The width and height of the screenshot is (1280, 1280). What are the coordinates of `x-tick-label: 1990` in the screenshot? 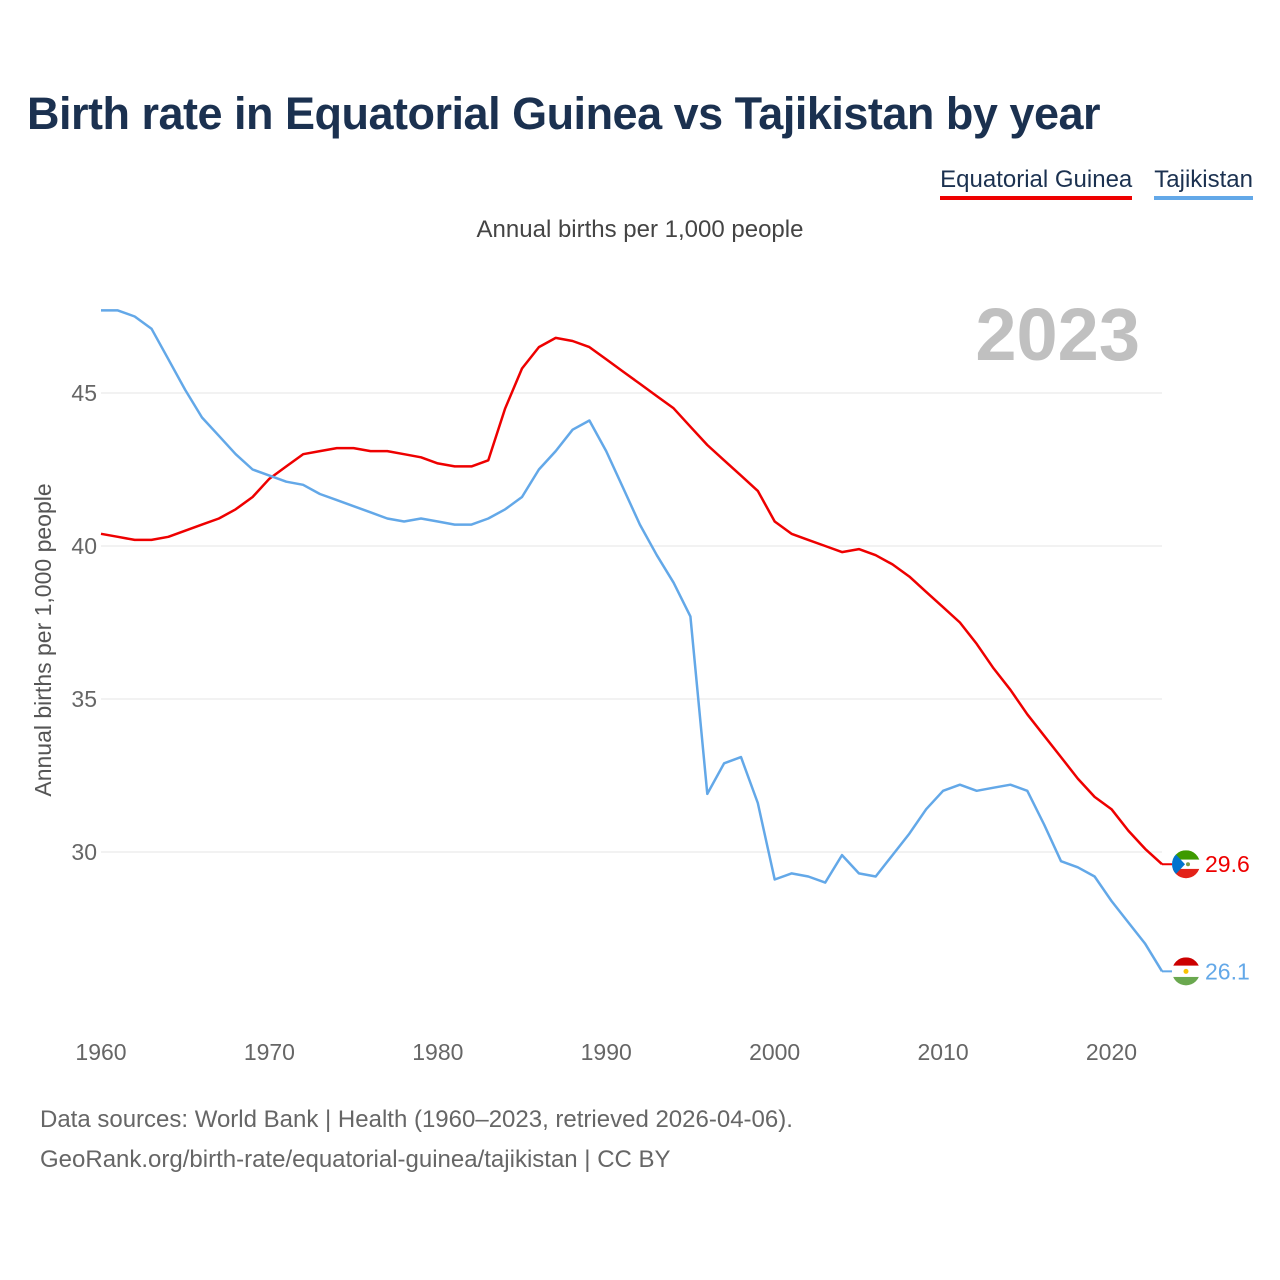 It's located at (606, 1052).